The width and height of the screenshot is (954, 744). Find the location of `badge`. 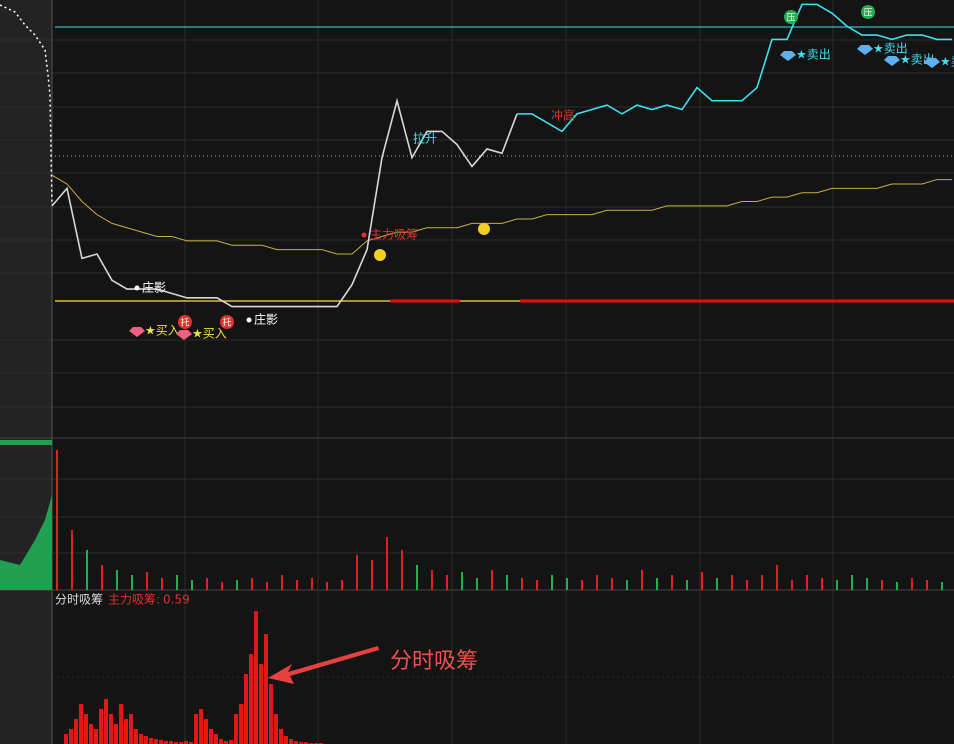

badge is located at coordinates (227, 322).